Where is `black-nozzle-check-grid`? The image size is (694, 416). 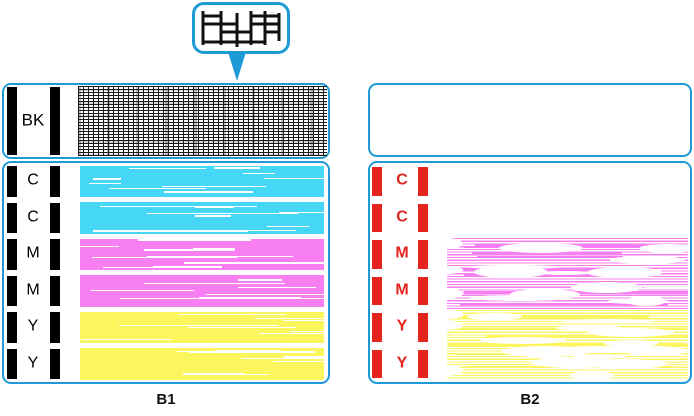 black-nozzle-check-grid is located at coordinates (202, 121).